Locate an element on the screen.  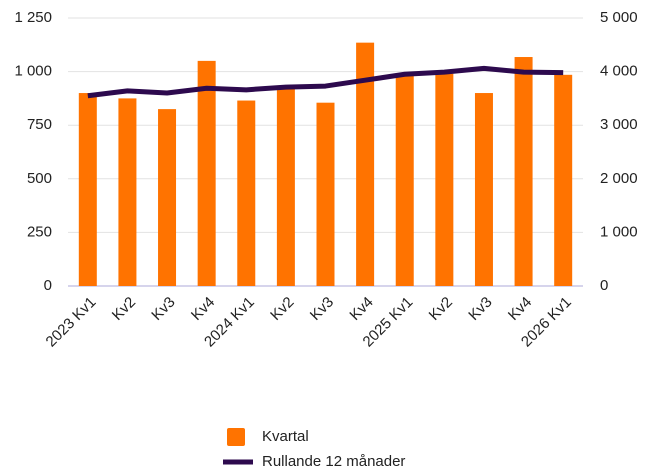
y-tick-label: 500 is located at coordinates (39, 178).